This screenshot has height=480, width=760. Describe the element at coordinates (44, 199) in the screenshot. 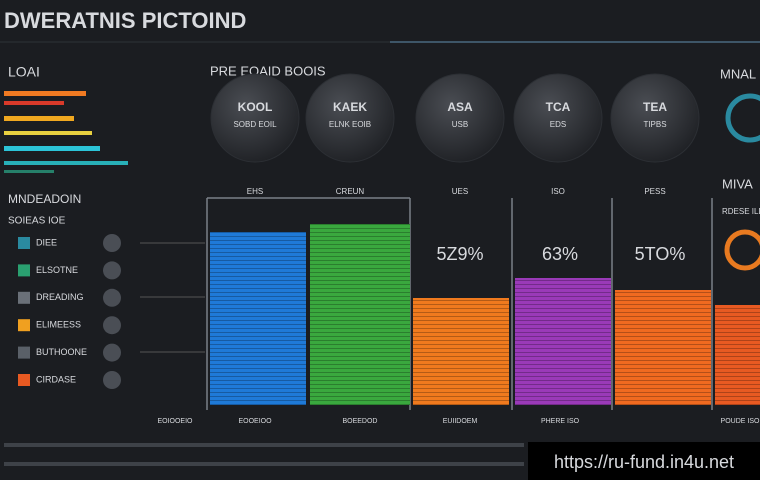

I see `panel-subtitle: MNDEADOIN` at that location.